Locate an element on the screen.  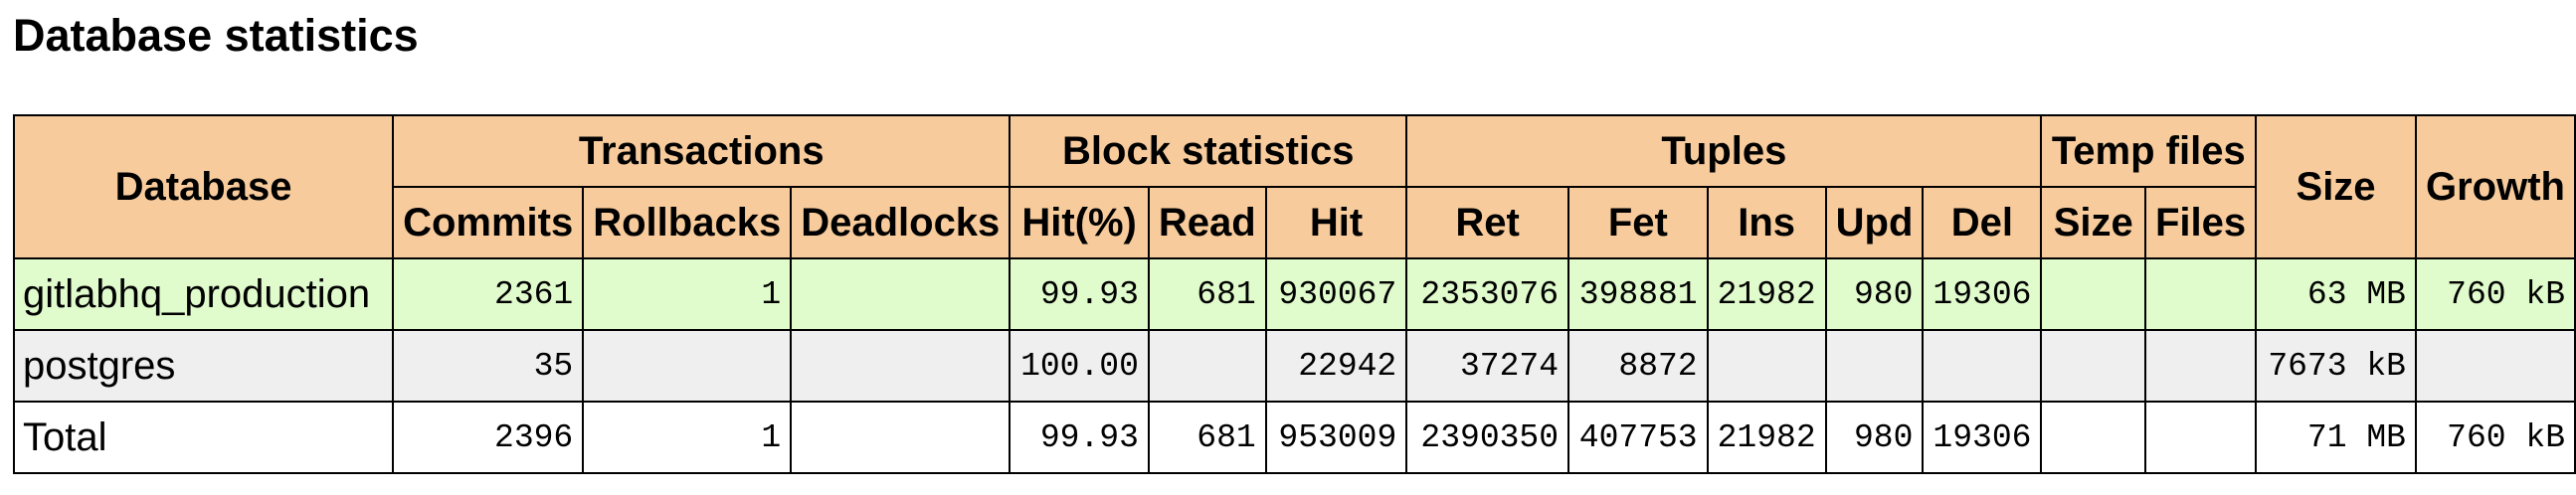
col-header-size: Size is located at coordinates (2336, 186).